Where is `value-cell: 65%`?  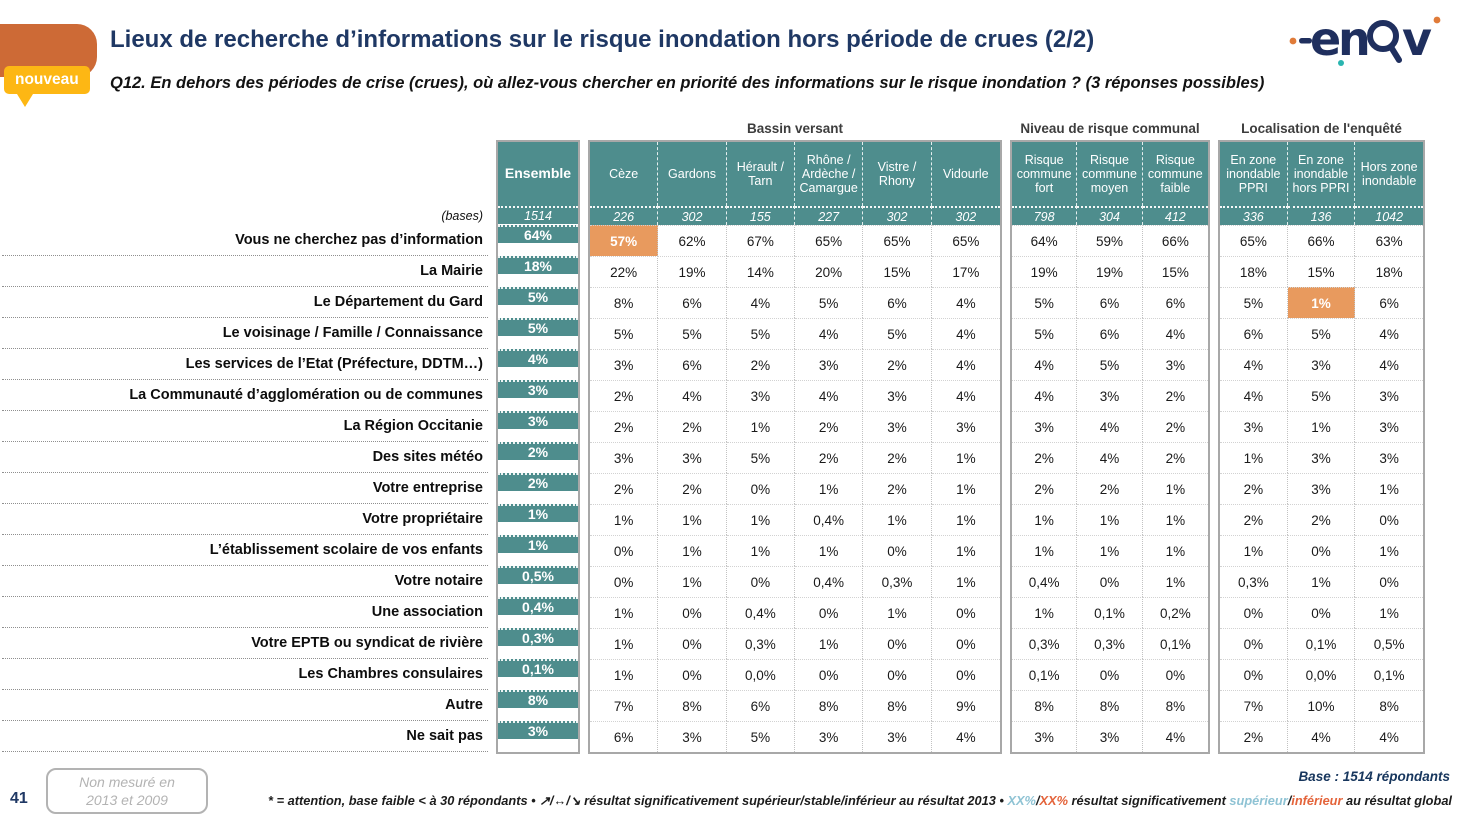 value-cell: 65% is located at coordinates (897, 240).